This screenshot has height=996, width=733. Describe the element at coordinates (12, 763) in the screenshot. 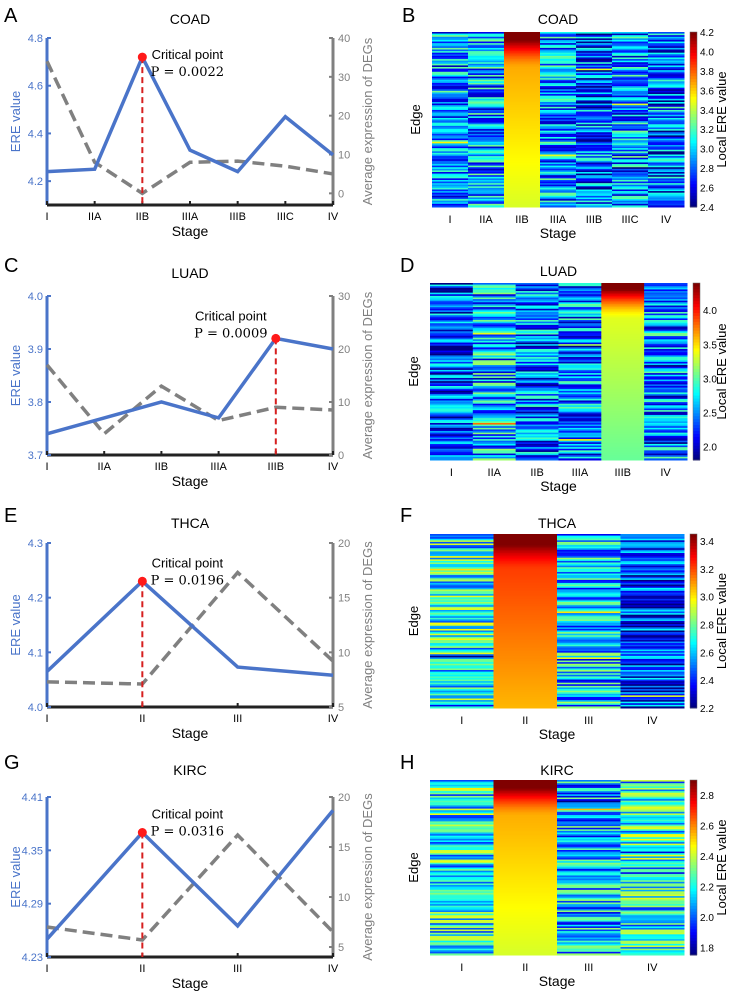

I see `panel-label: G` at that location.